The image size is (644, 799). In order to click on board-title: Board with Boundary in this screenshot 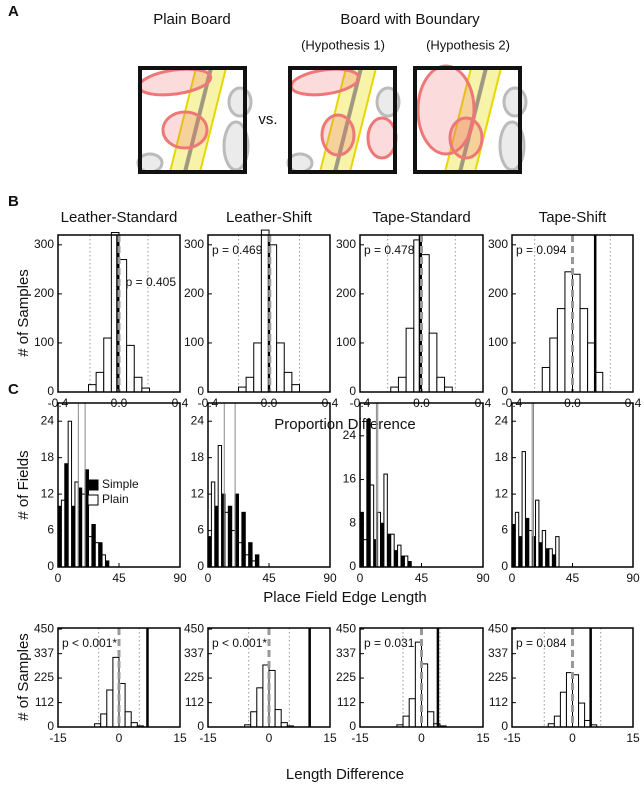, I will do `click(410, 19)`.